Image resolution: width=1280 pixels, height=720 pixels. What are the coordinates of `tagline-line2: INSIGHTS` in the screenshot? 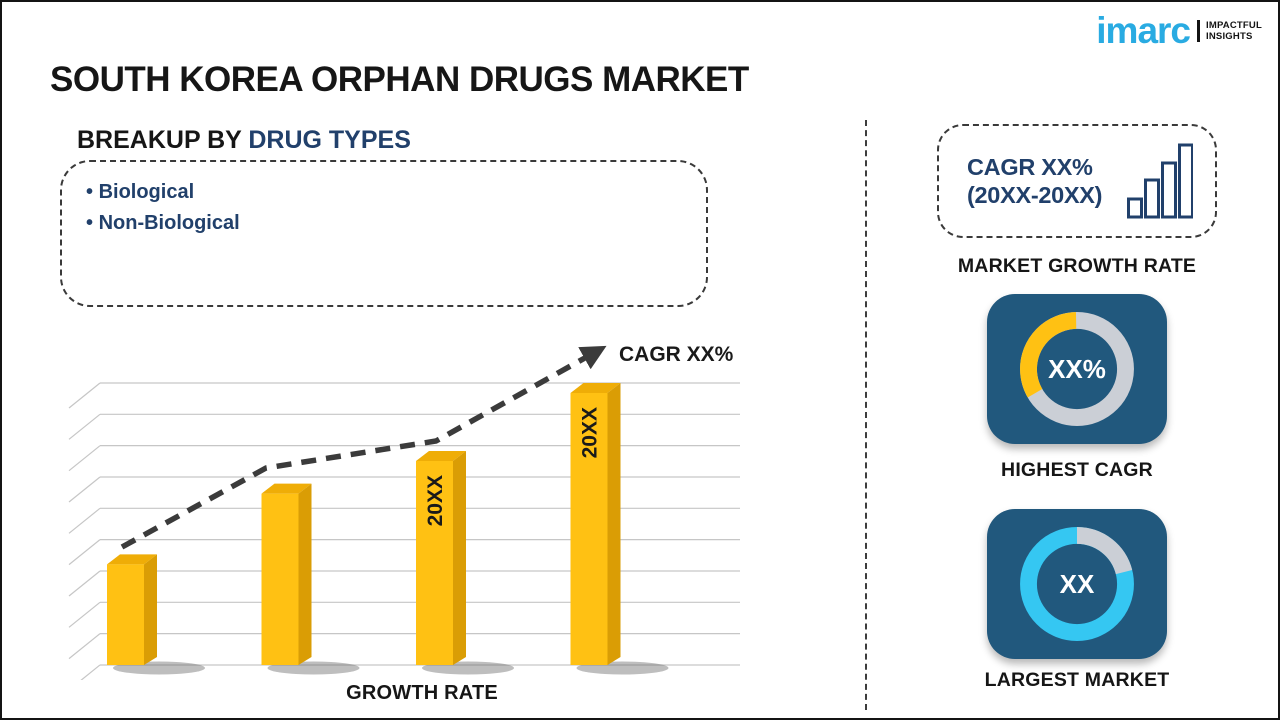 It's located at (1229, 36).